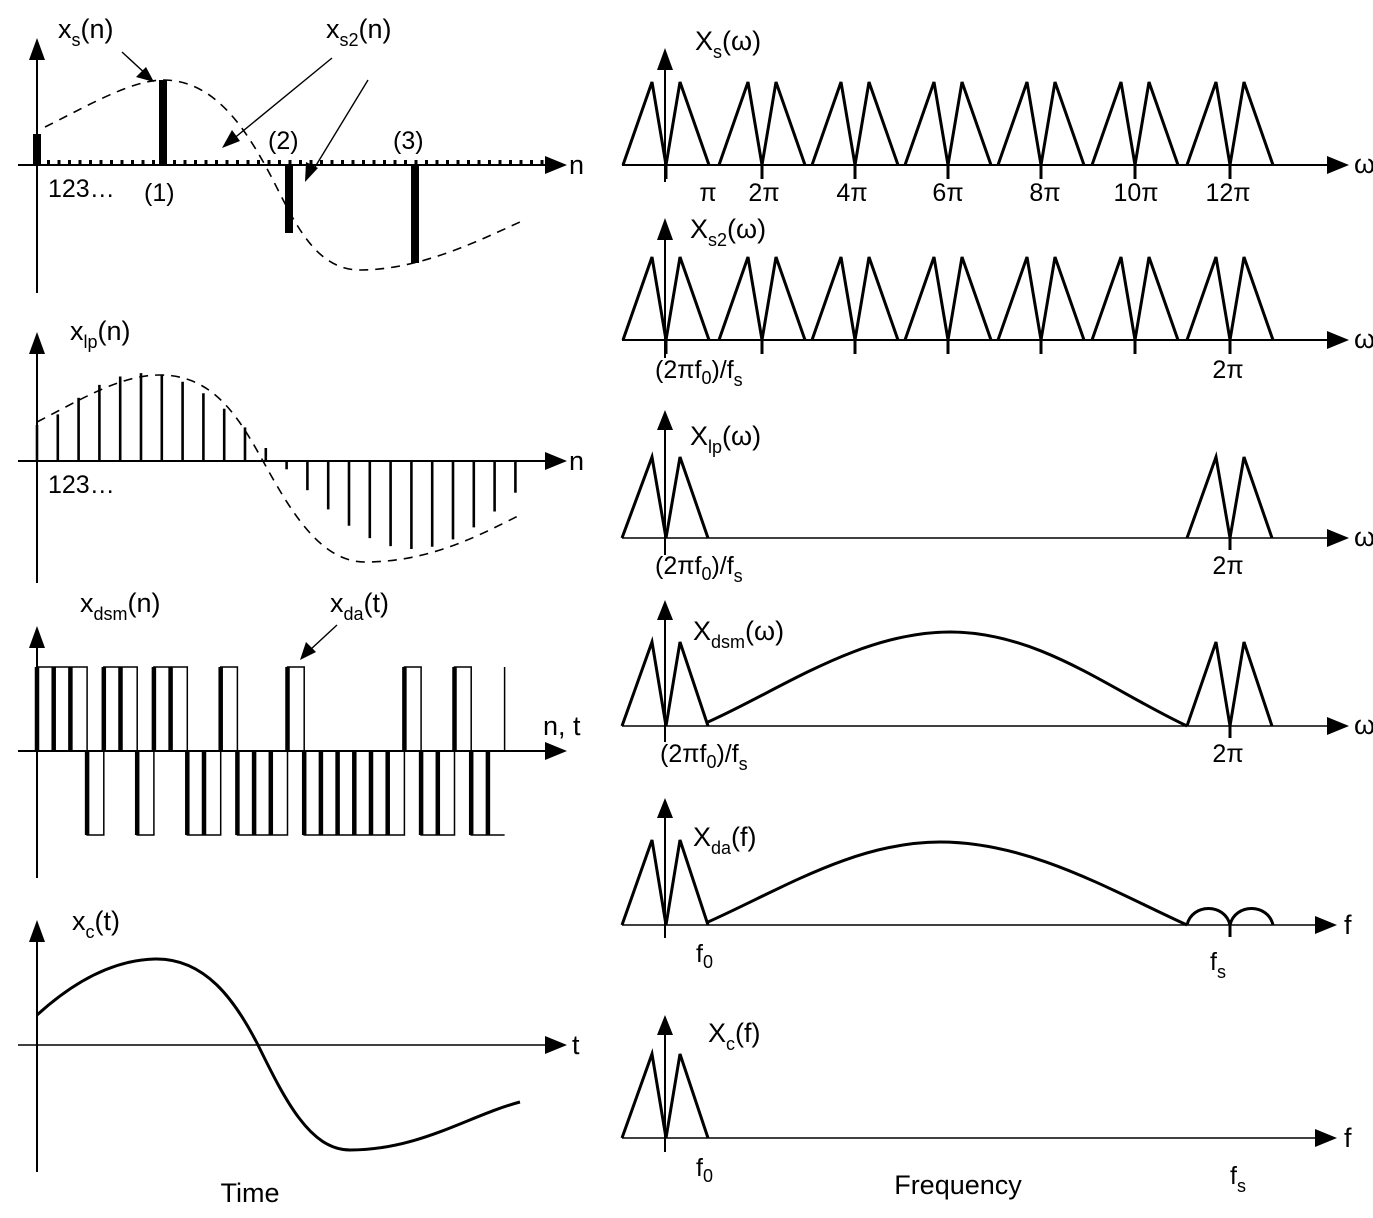  What do you see at coordinates (665, 420) in the screenshot?
I see `Xlp-y-axis-arrow` at bounding box center [665, 420].